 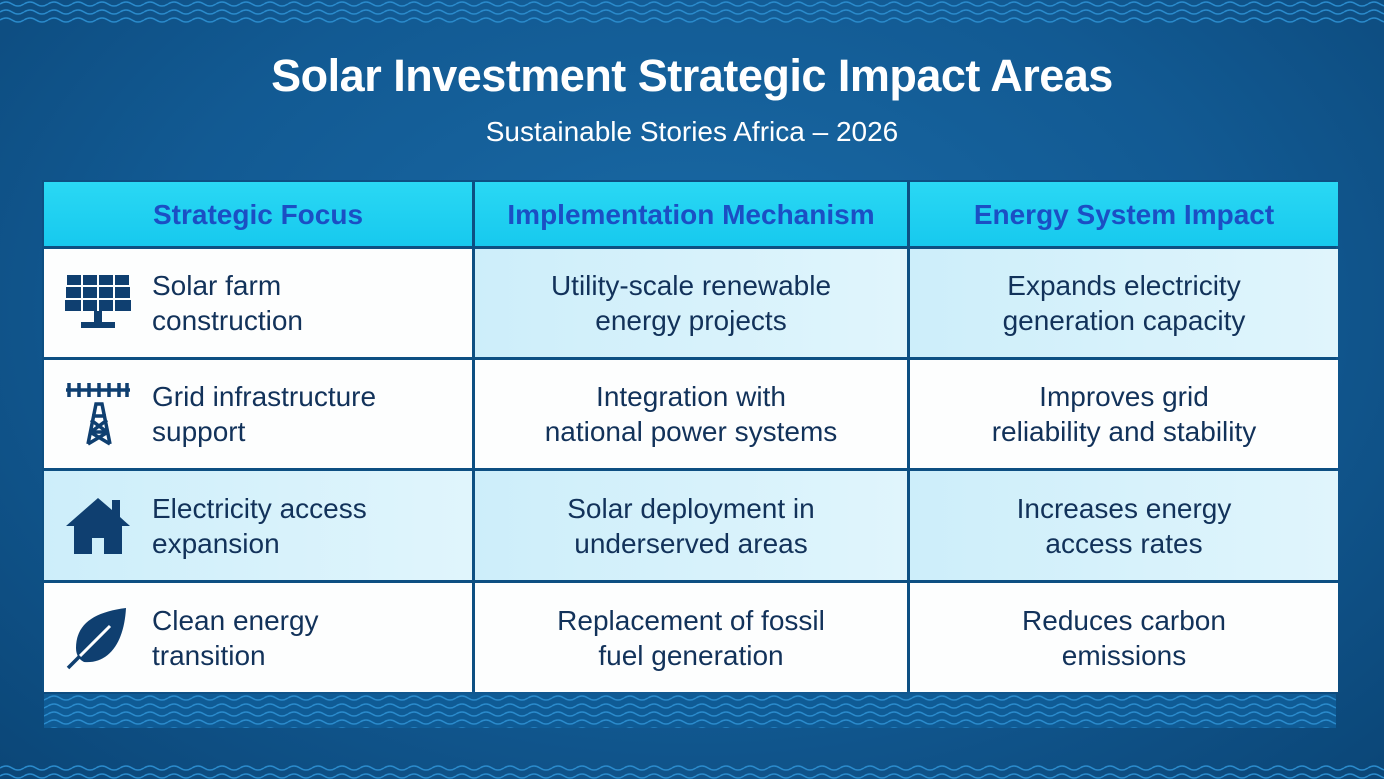 I want to click on focus-line: expansion, so click(x=216, y=543).